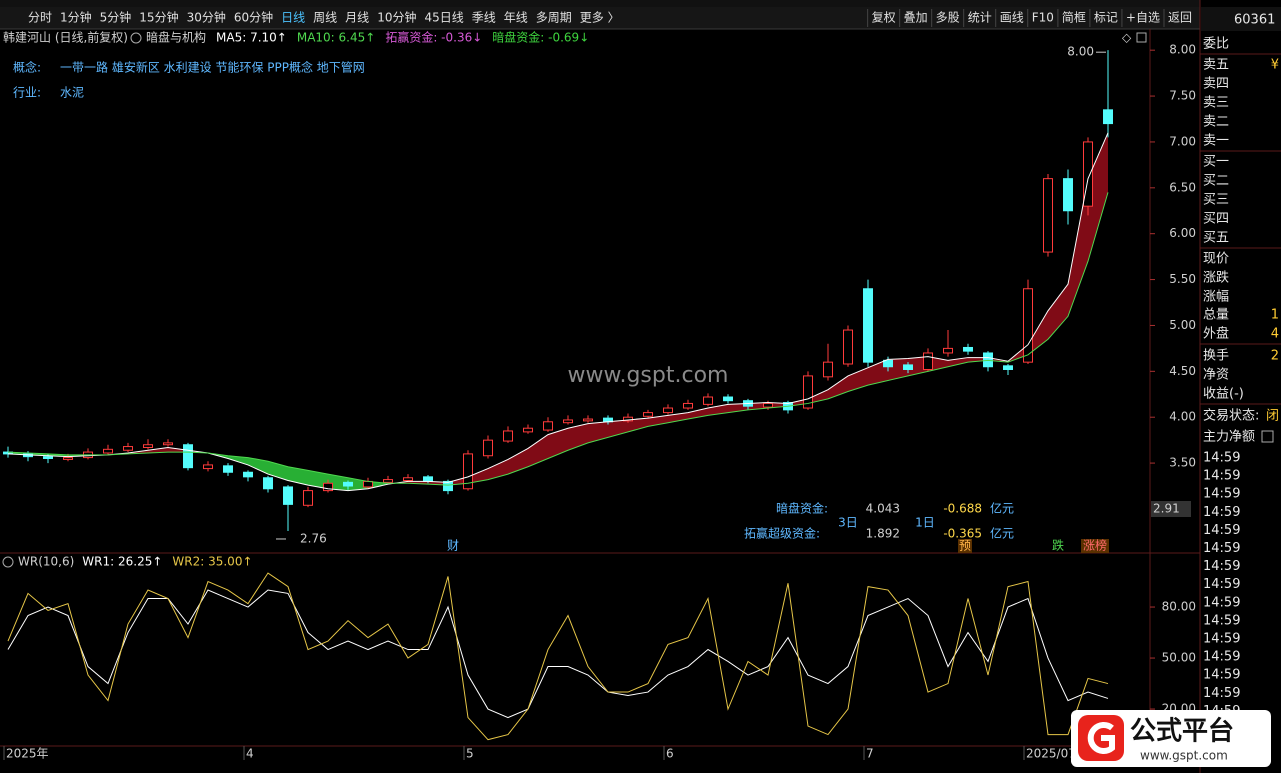 Image resolution: width=1281 pixels, height=773 pixels. Describe the element at coordinates (1101, 738) in the screenshot. I see `logo-g` at that location.